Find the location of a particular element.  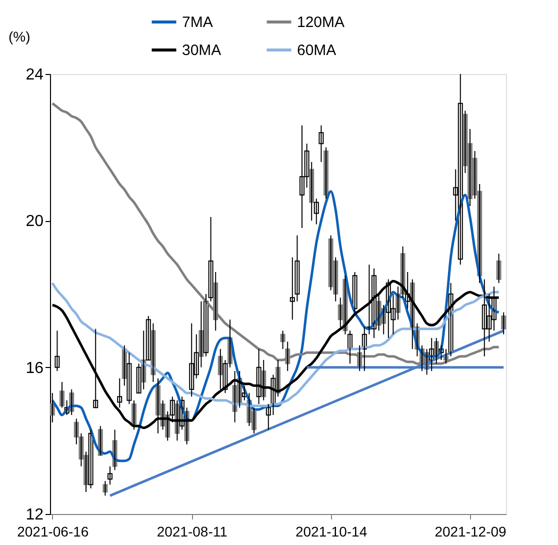

y-axis-title: (%) is located at coordinates (19, 36).